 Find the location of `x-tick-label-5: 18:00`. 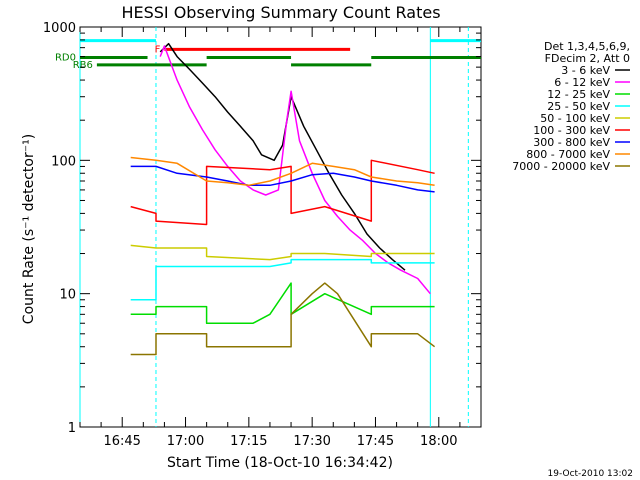

x-tick-label-5: 18:00 is located at coordinates (438, 441).